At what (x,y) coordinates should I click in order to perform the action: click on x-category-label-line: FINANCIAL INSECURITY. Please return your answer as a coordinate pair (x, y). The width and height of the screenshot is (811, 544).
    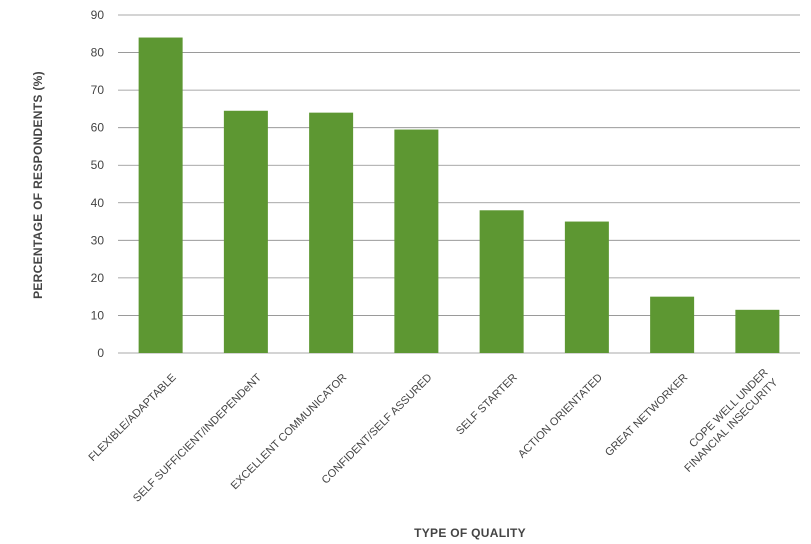
    Looking at the image, I should click on (731, 425).